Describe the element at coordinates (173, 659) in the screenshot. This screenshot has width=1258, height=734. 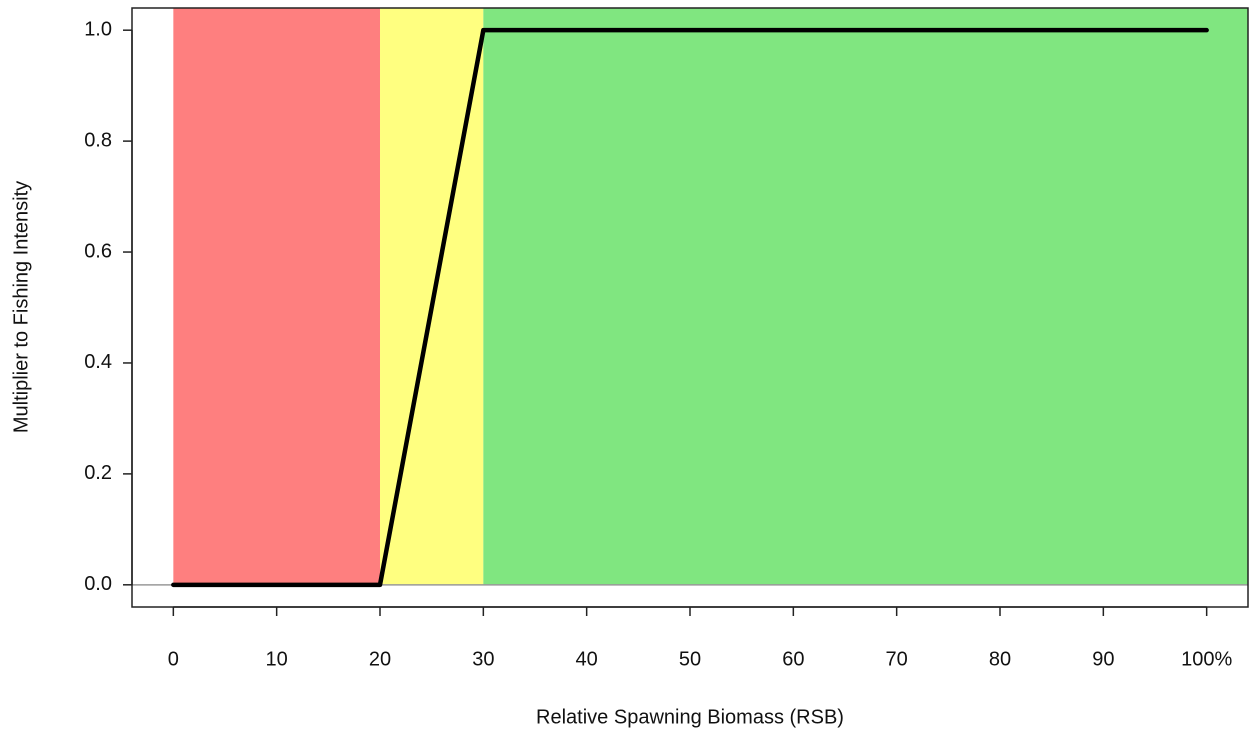
I see `x-tick-label: 0` at that location.